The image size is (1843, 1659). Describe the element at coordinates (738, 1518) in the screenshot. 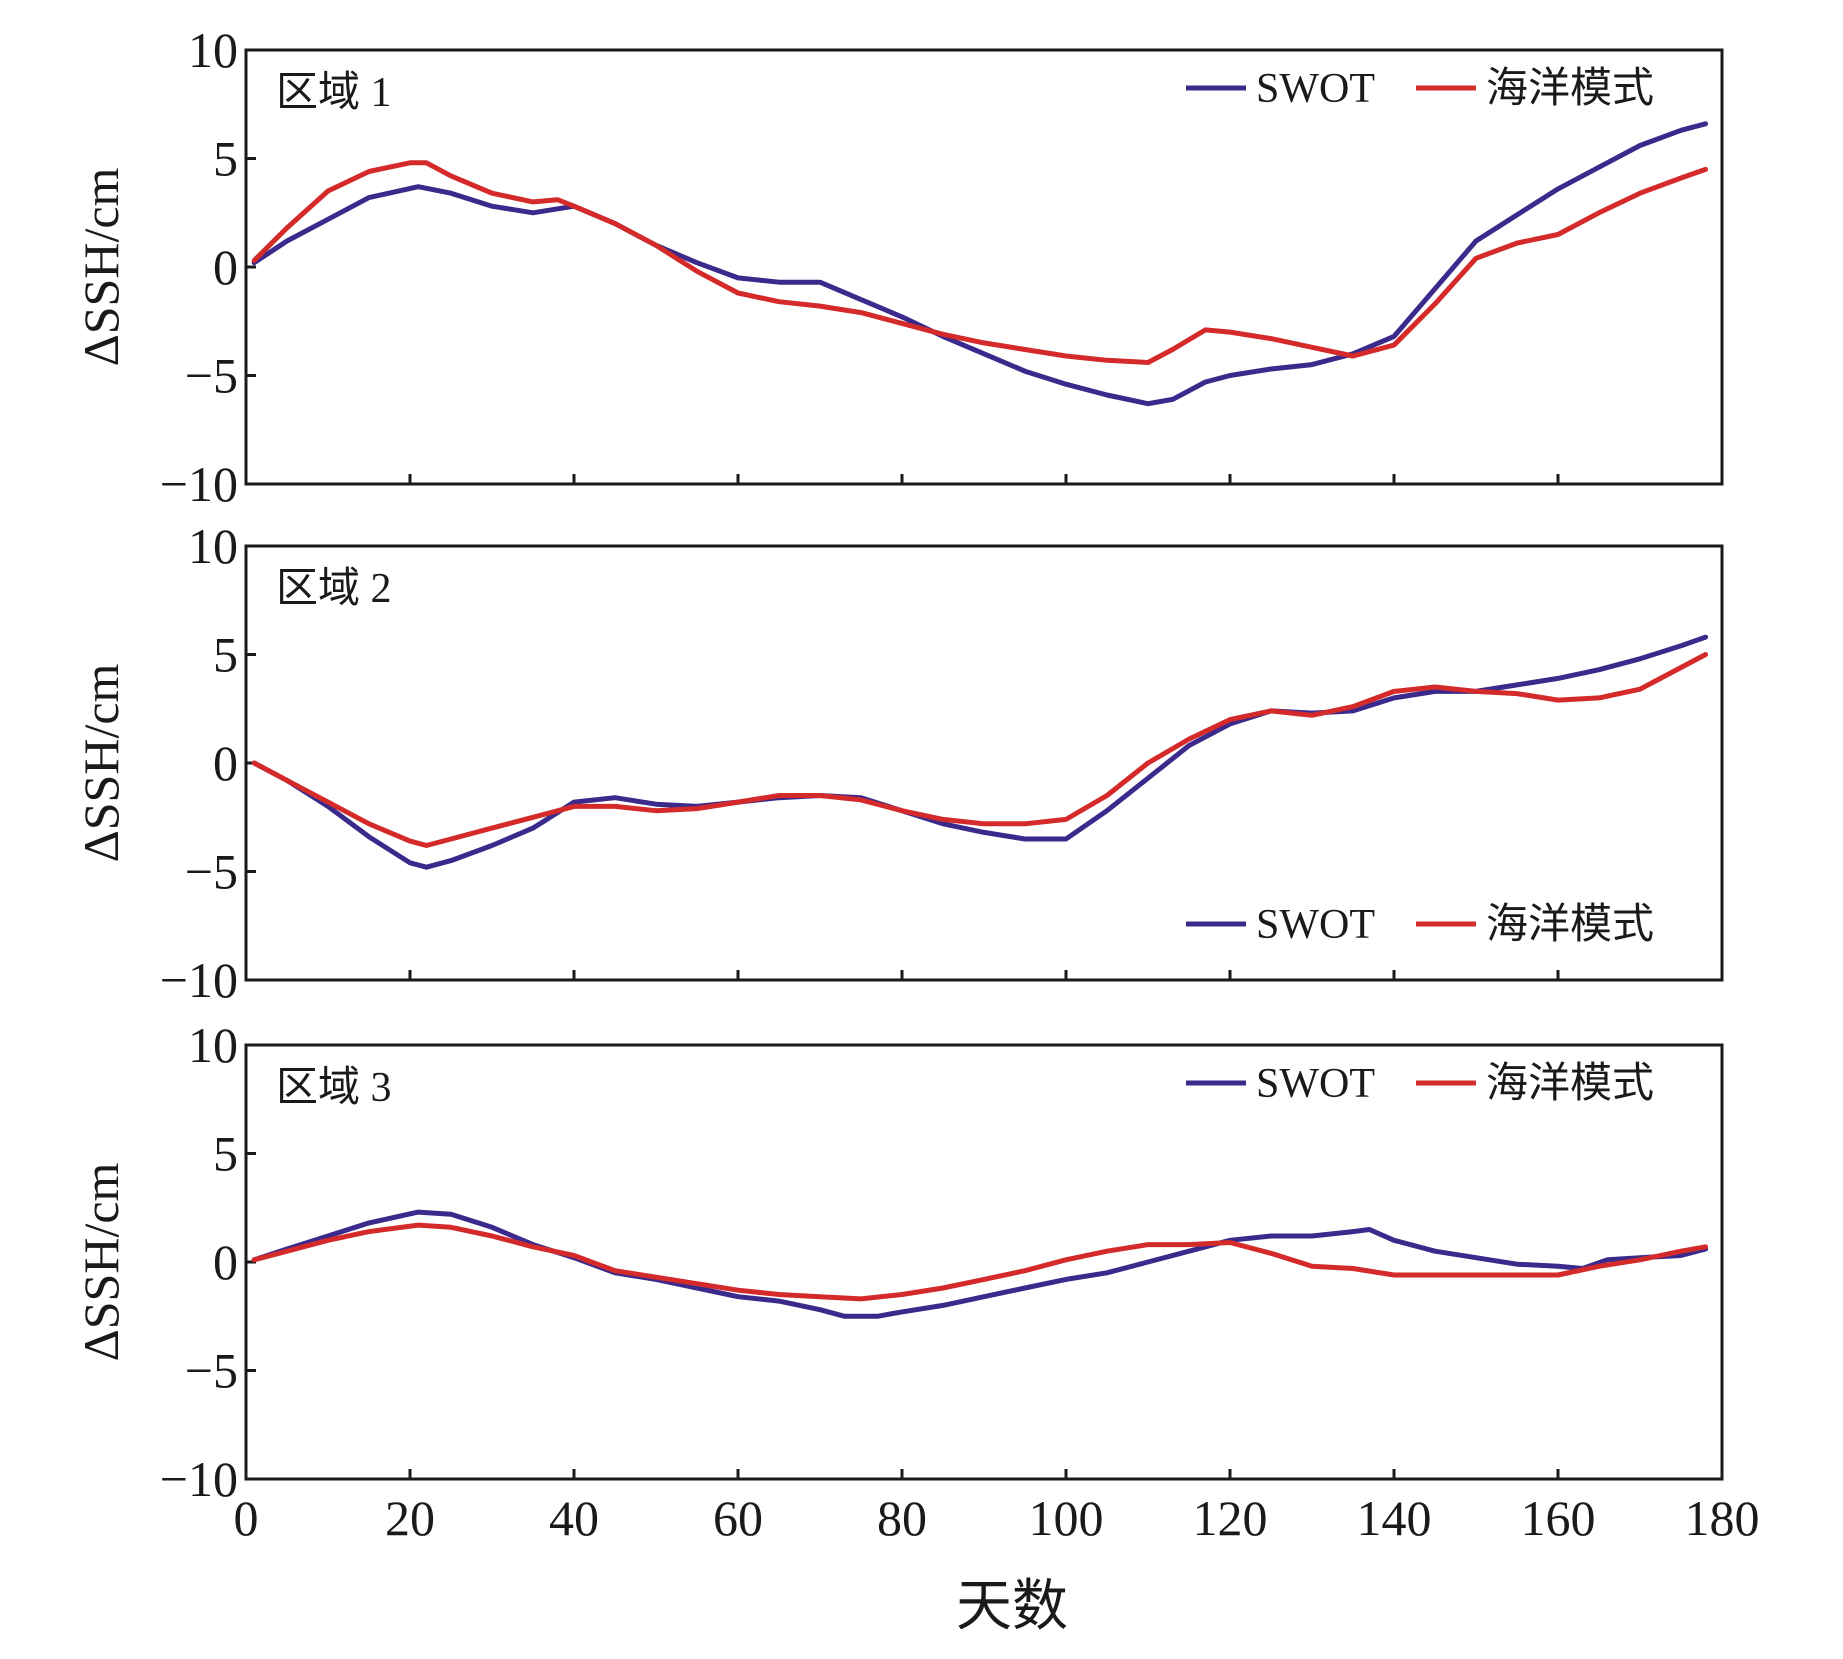

I see `x-tick-label: 60` at that location.